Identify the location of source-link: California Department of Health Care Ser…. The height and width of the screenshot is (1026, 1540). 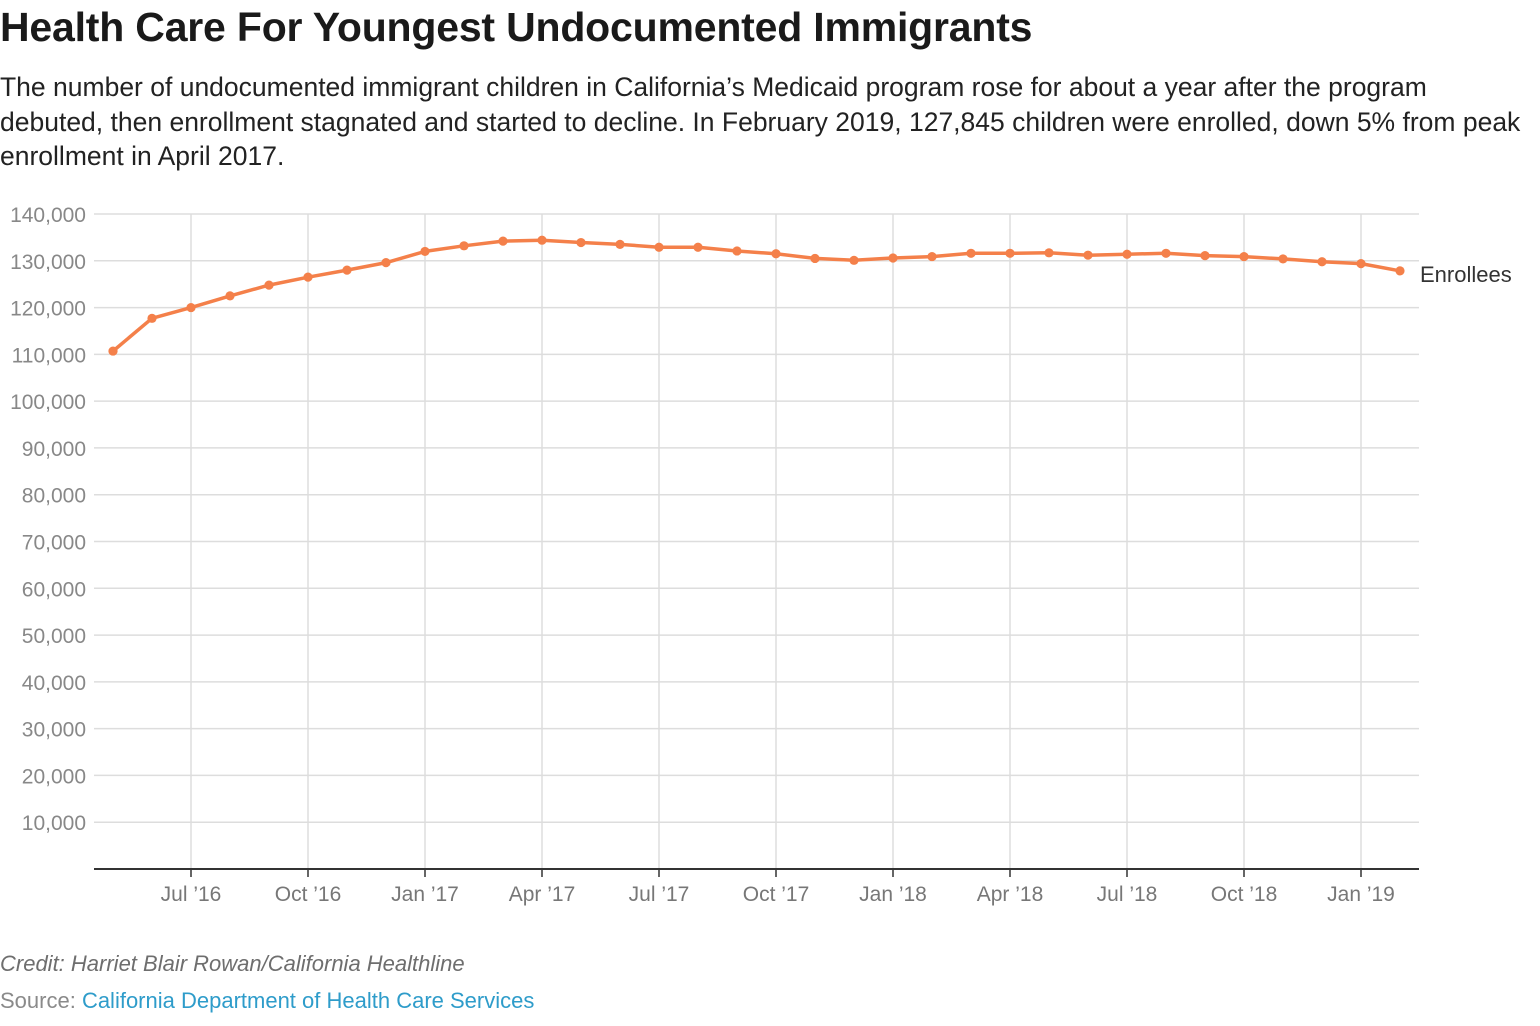
(308, 1000).